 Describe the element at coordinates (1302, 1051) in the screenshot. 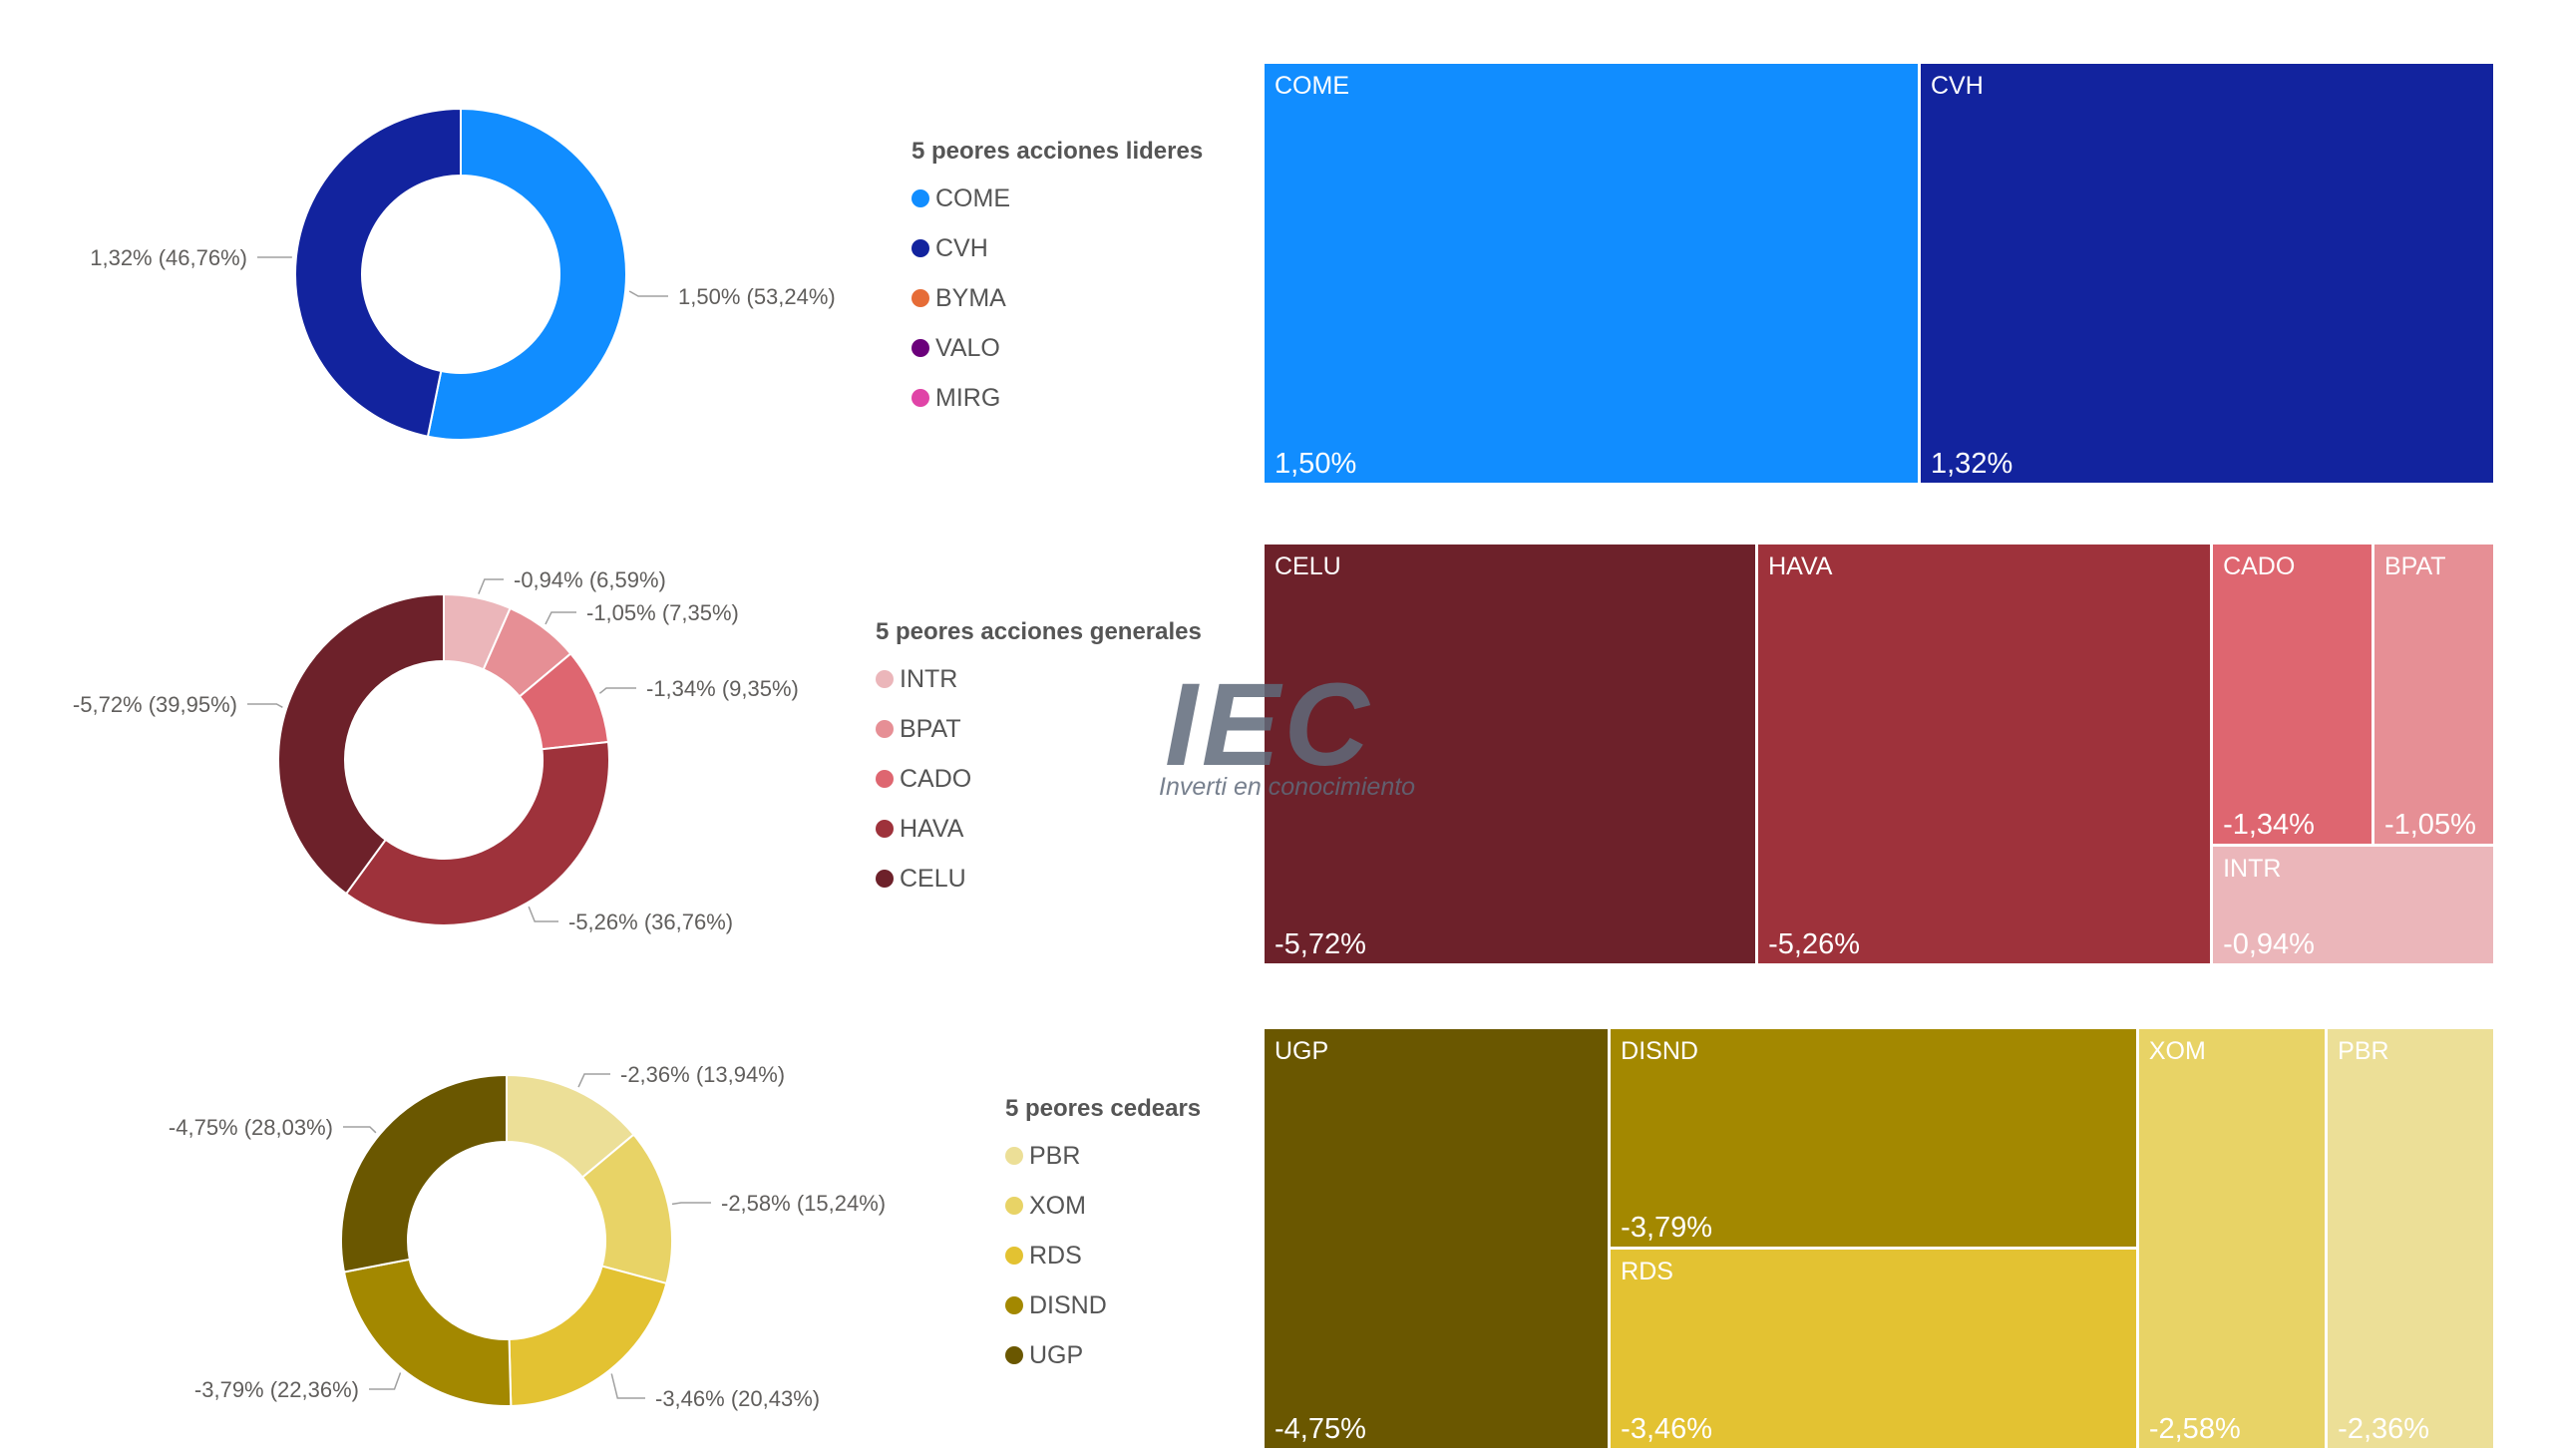

I see `tile-label: UGP` at that location.